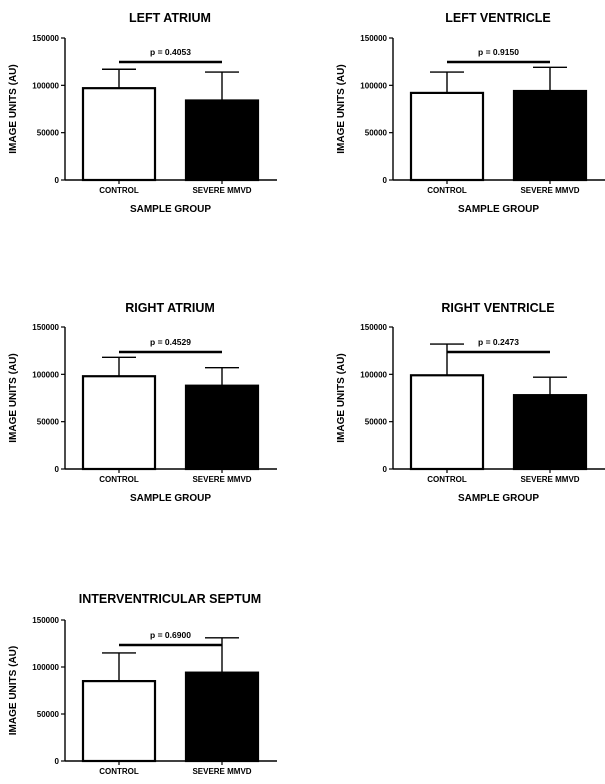  I want to click on p-value-label: p = 0.2473, so click(498, 342).